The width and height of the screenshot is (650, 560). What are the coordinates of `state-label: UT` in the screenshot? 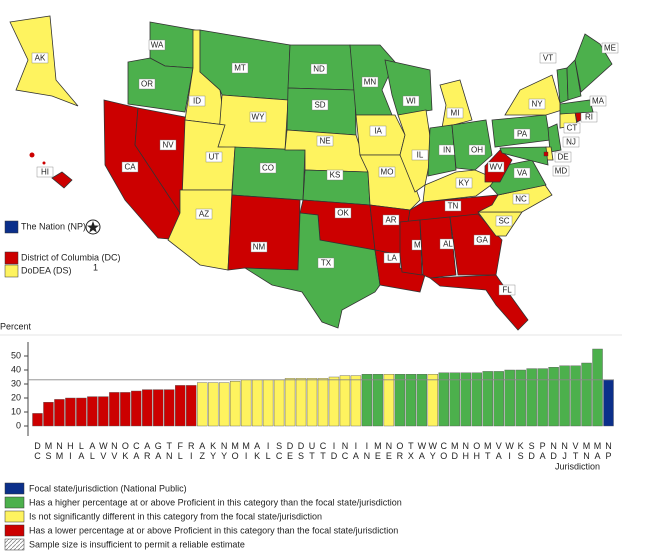 It's located at (214, 157).